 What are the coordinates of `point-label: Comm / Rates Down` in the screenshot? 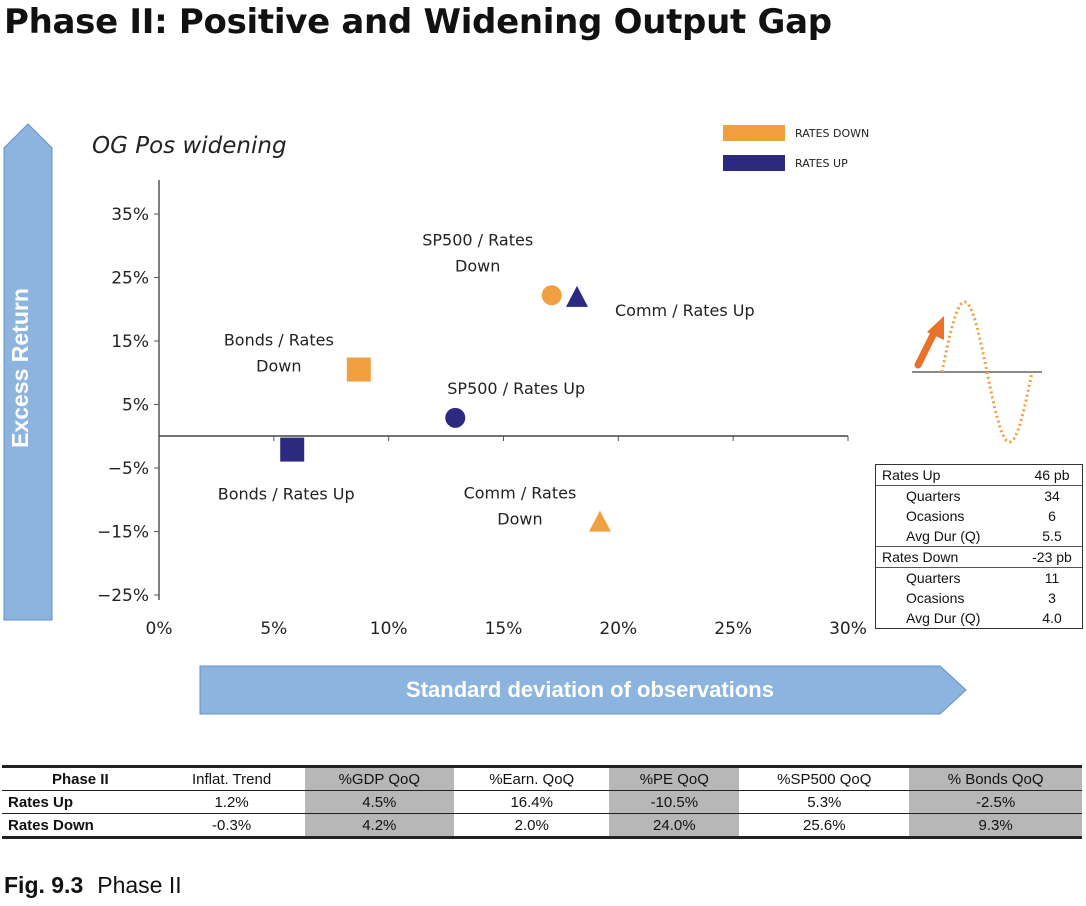 It's located at (520, 506).